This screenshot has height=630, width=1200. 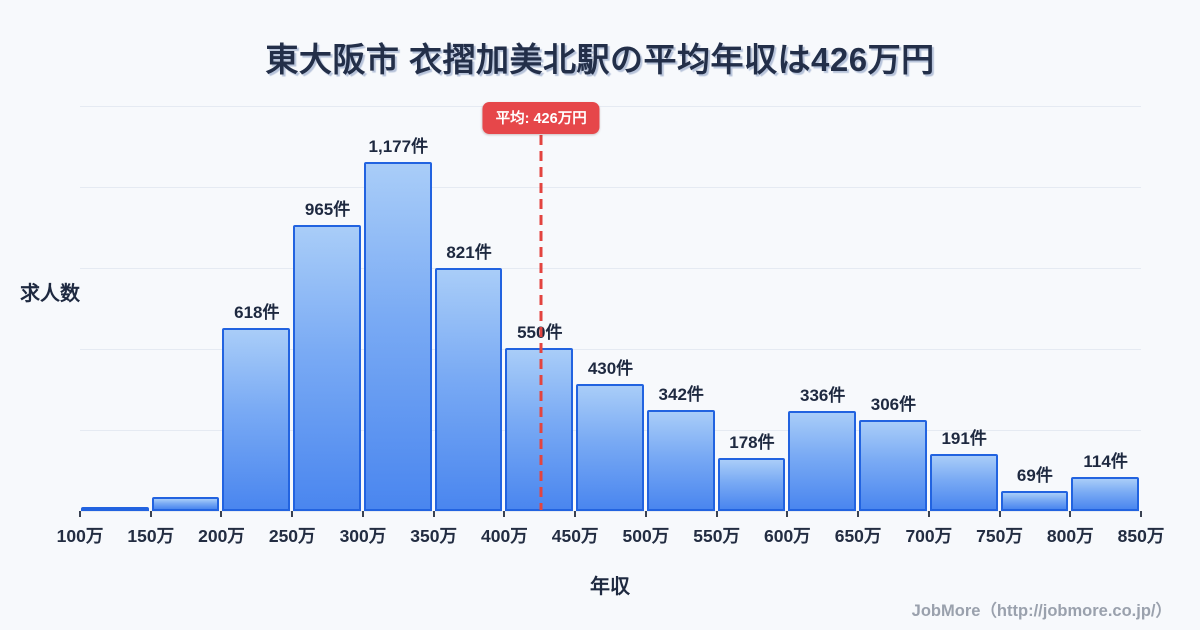 I want to click on bar-value-label: 191件, so click(x=964, y=438).